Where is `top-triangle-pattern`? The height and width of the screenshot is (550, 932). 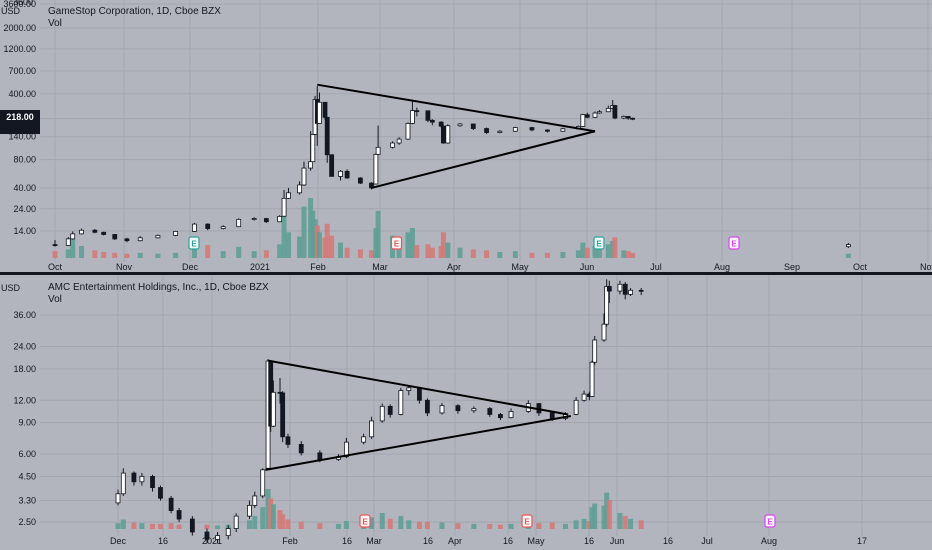 top-triangle-pattern is located at coordinates (456, 136).